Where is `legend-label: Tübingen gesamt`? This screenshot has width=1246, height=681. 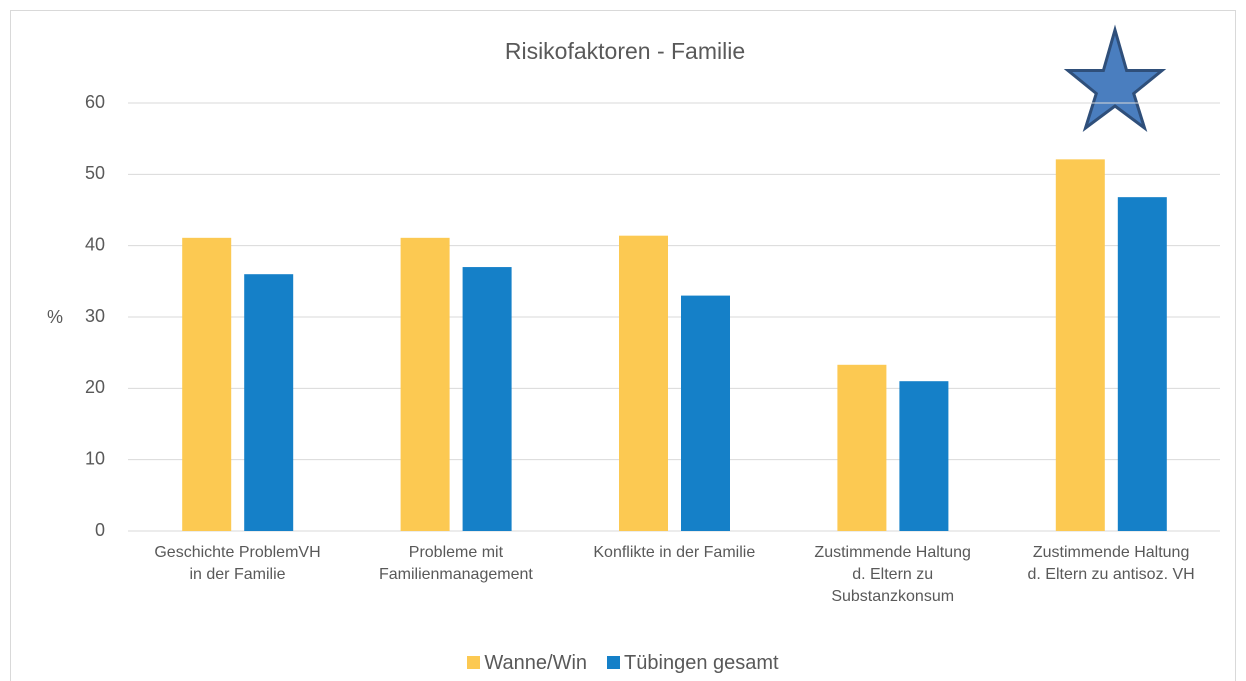
legend-label: Tübingen gesamt is located at coordinates (701, 663).